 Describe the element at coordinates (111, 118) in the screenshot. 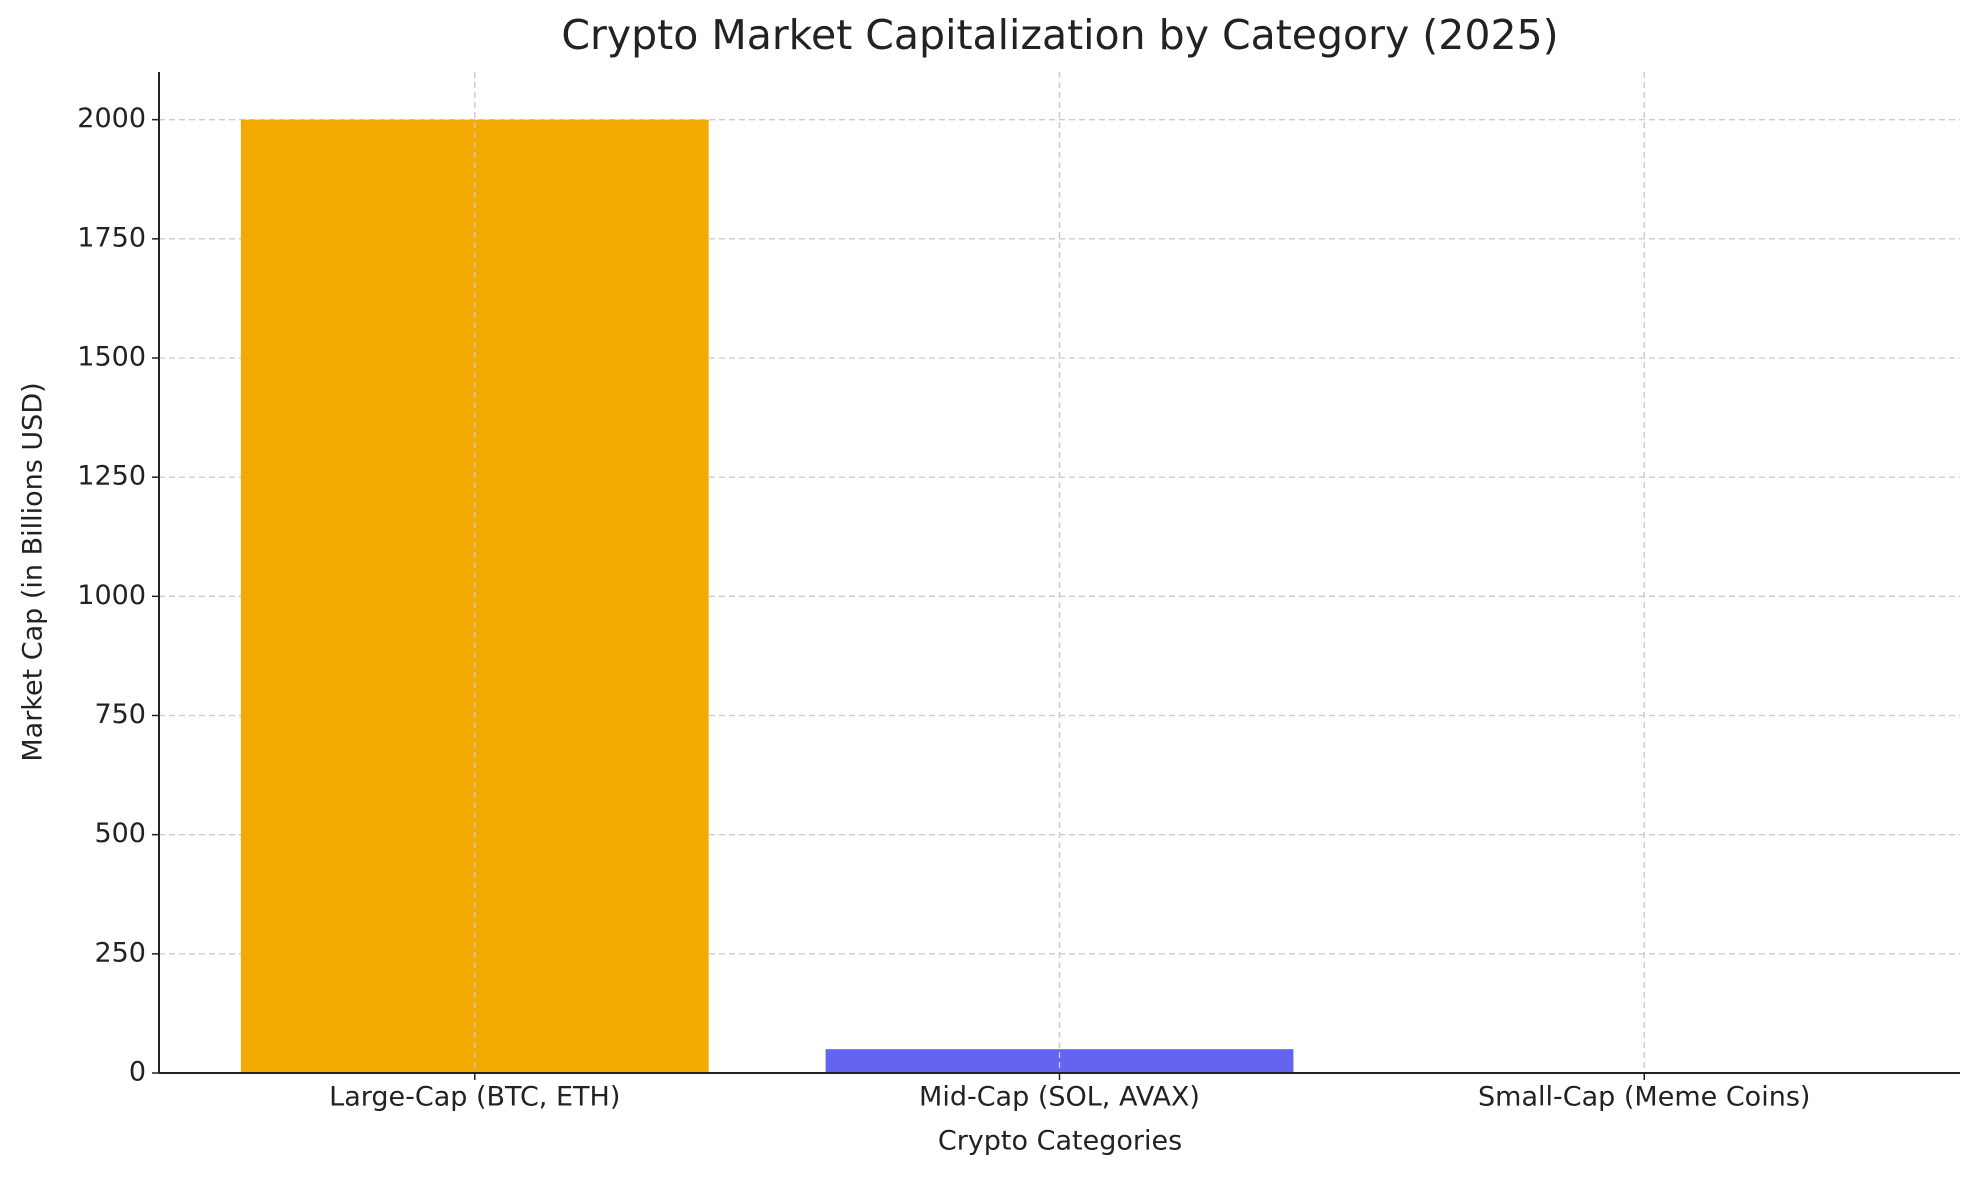

I see `y-tick-label: 2000` at that location.